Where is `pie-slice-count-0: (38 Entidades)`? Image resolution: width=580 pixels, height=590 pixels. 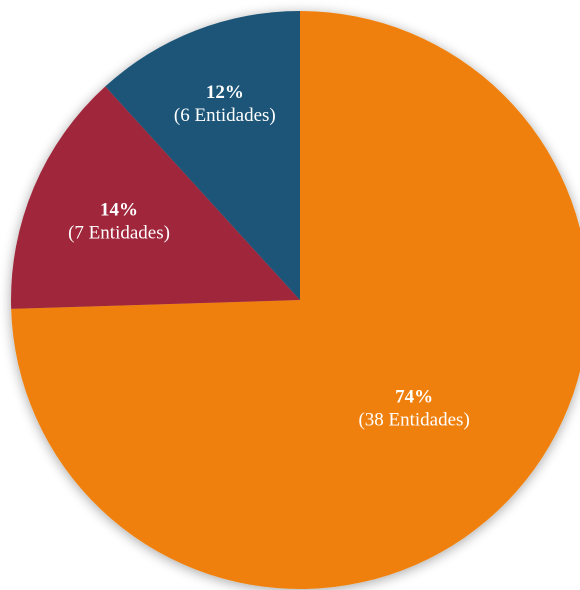 pie-slice-count-0: (38 Entidades) is located at coordinates (413, 420).